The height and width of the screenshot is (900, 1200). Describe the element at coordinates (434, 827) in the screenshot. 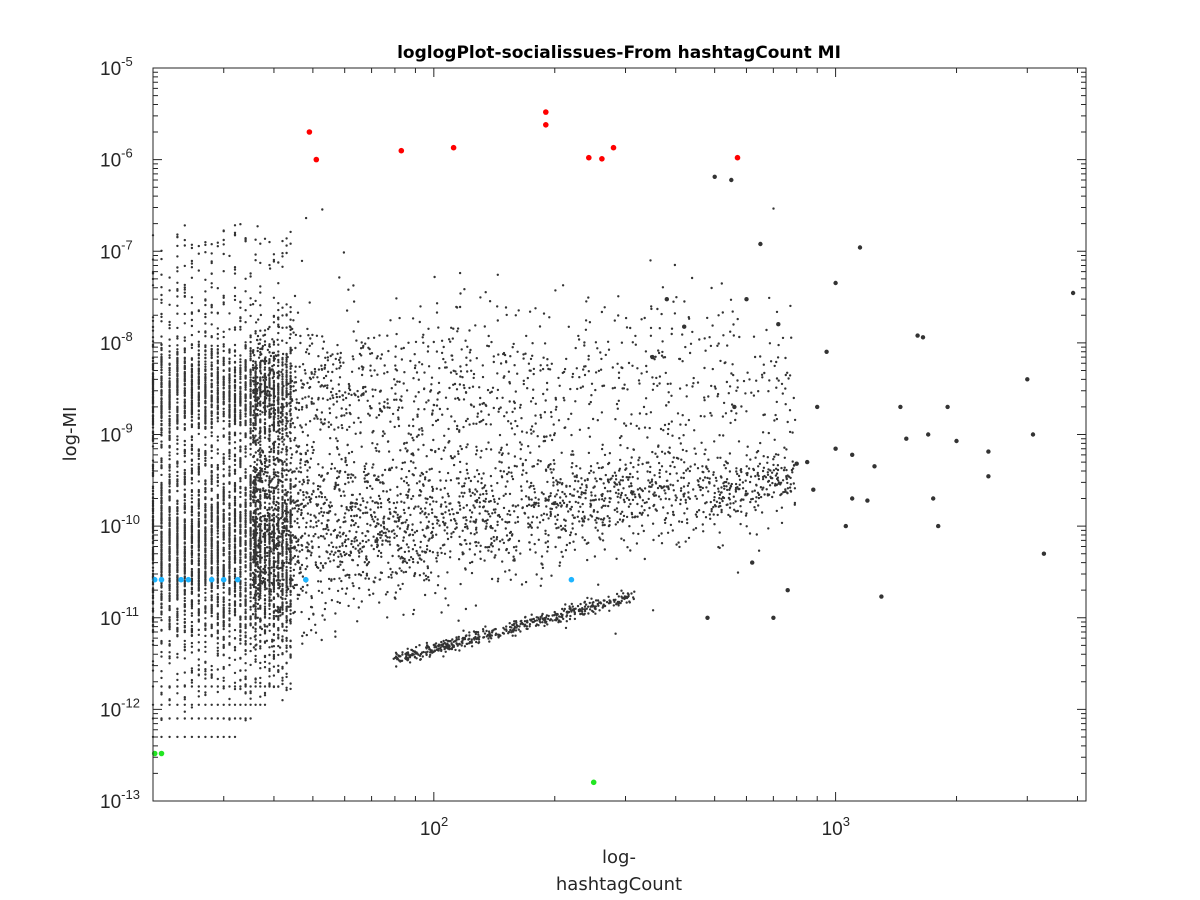

I see `x-tick-label: 10²` at that location.